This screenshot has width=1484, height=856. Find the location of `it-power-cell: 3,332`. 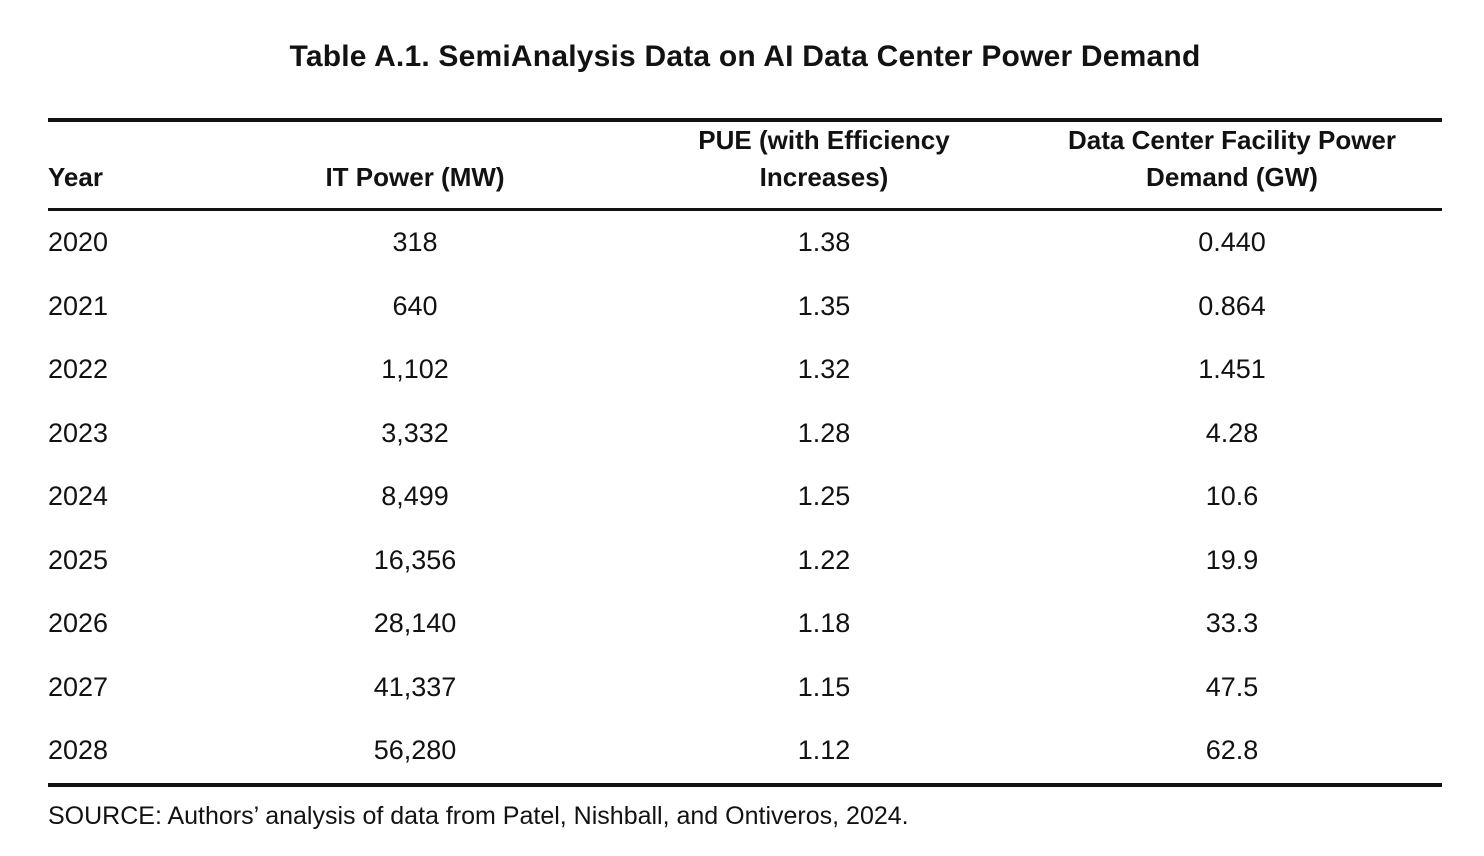

it-power-cell: 3,332 is located at coordinates (415, 432).